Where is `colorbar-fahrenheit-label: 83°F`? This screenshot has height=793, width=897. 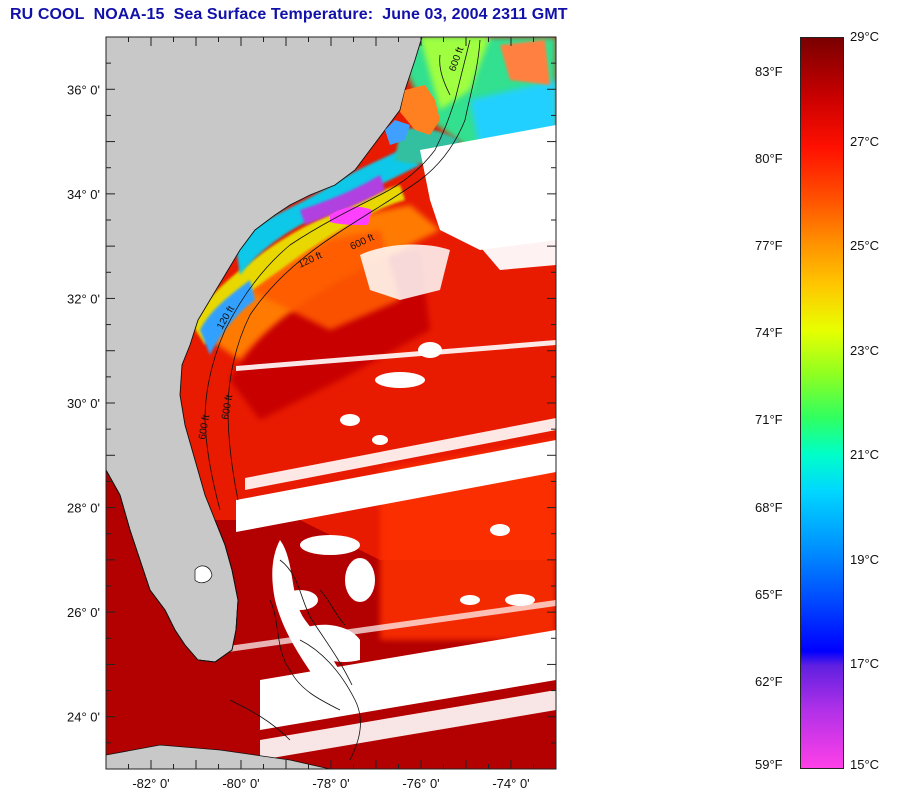 colorbar-fahrenheit-label: 83°F is located at coordinates (769, 71).